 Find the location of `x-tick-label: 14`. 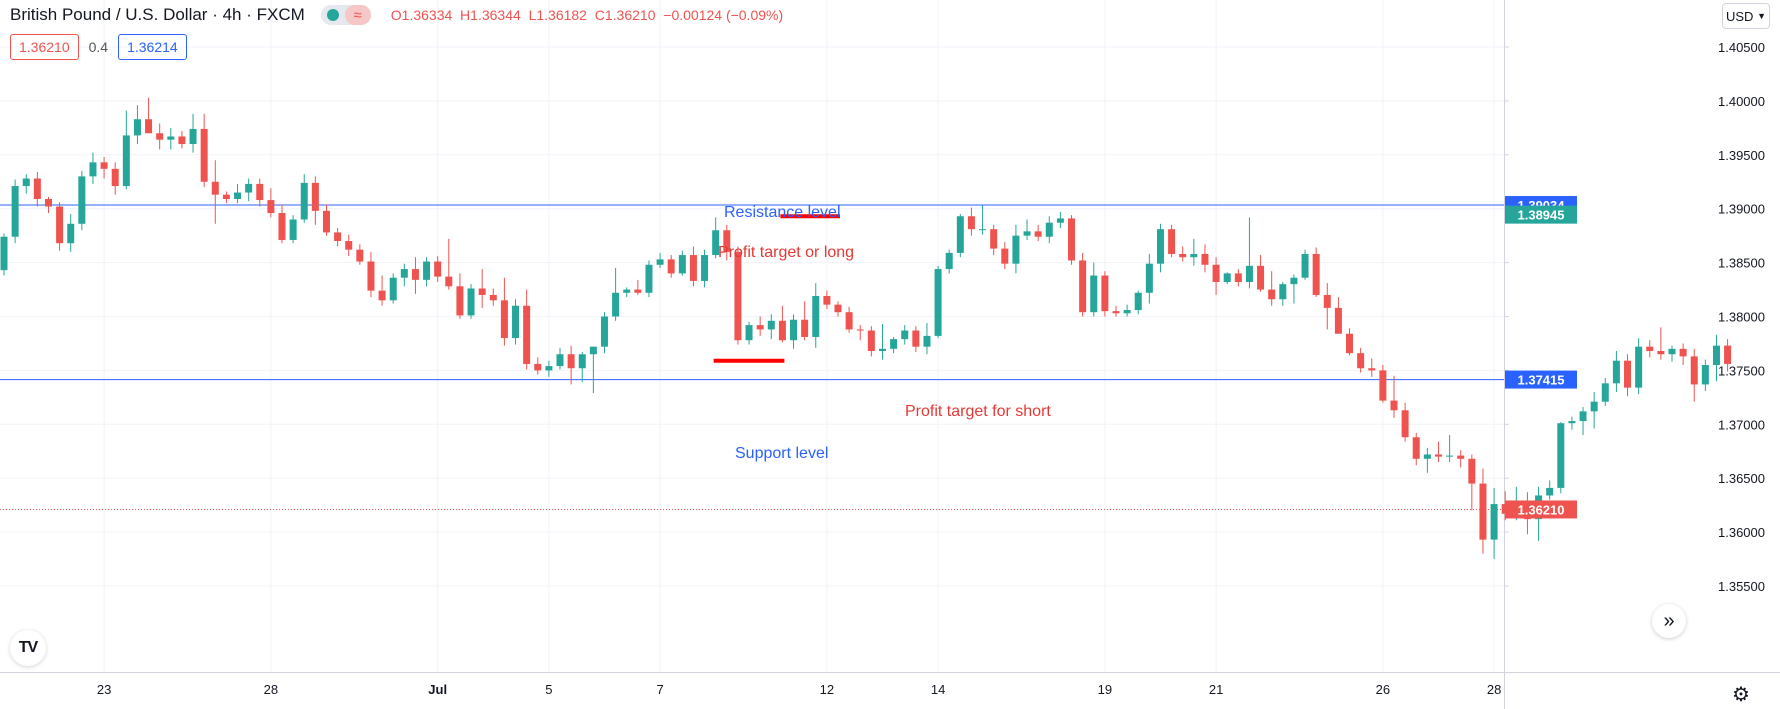

x-tick-label: 14 is located at coordinates (938, 689).